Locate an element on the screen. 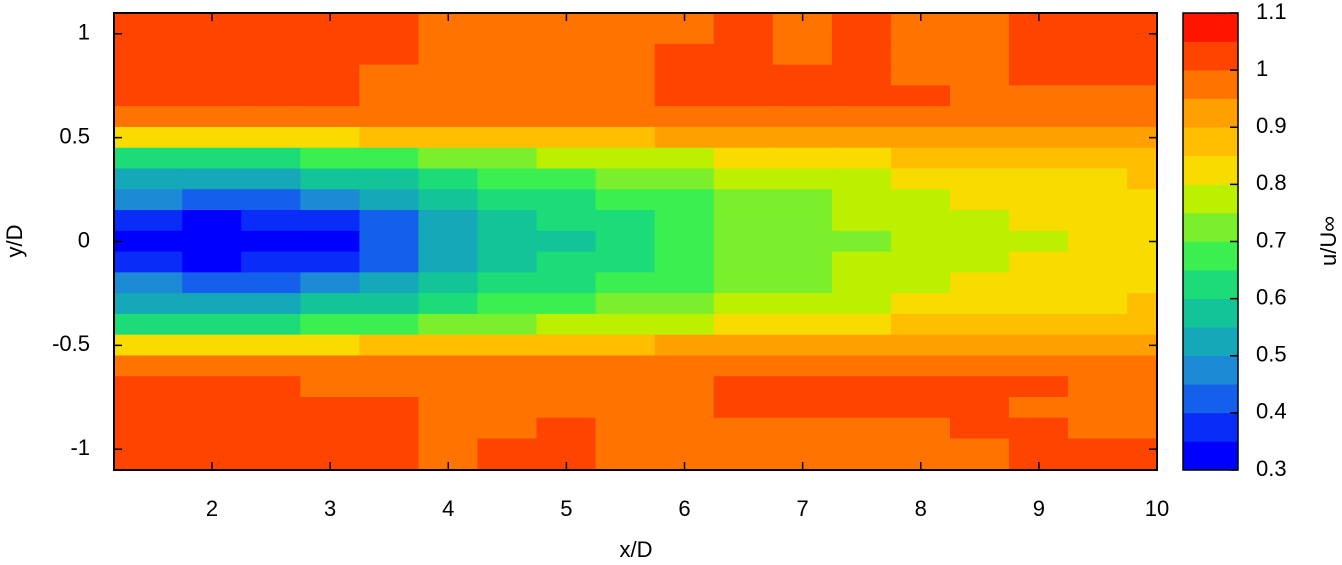 This screenshot has height=565, width=1342. x-axis-label: x/D is located at coordinates (636, 549).